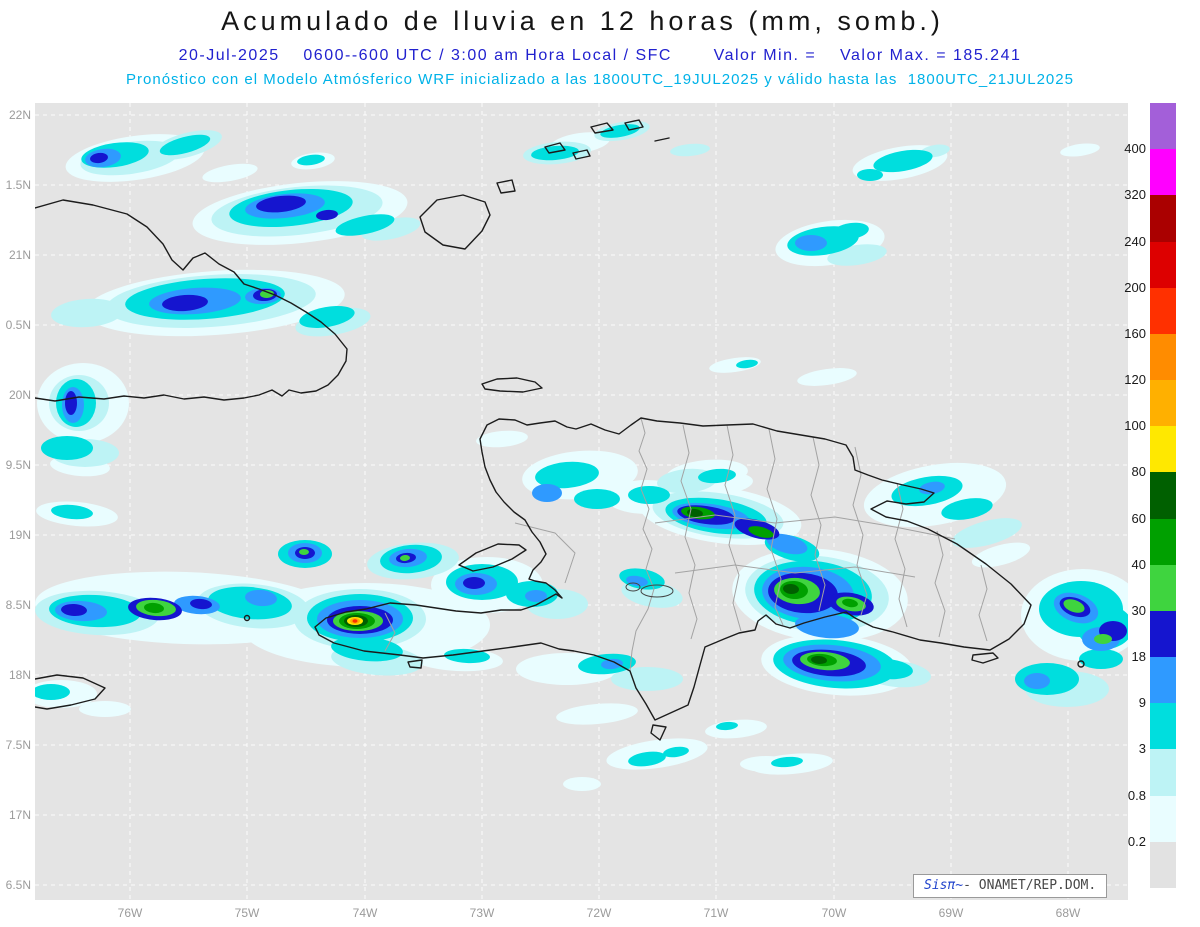  What do you see at coordinates (985, 658) in the screenshot?
I see `island-saona` at bounding box center [985, 658].